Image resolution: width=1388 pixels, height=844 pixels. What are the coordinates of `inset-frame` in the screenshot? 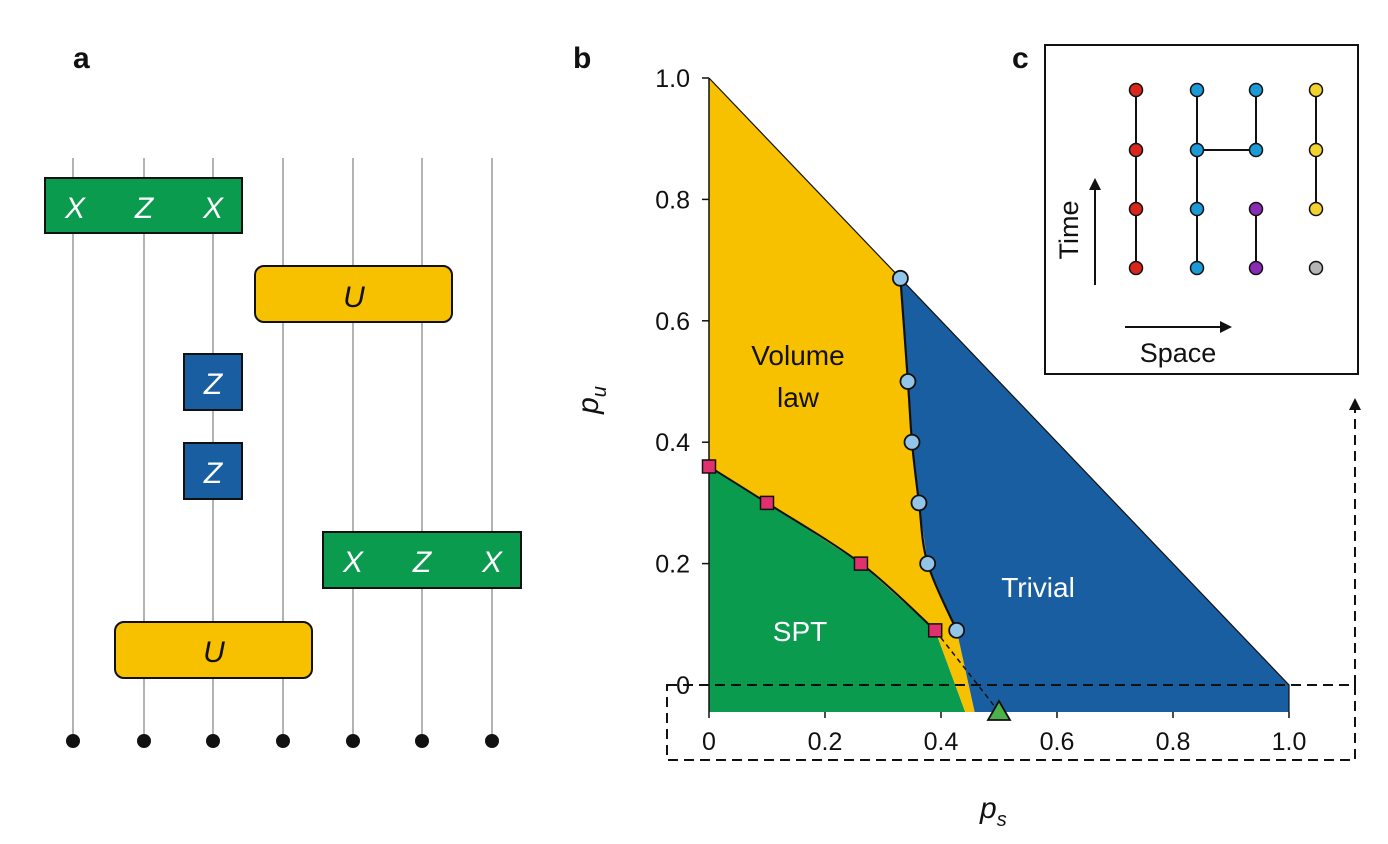 It's located at (1201, 209).